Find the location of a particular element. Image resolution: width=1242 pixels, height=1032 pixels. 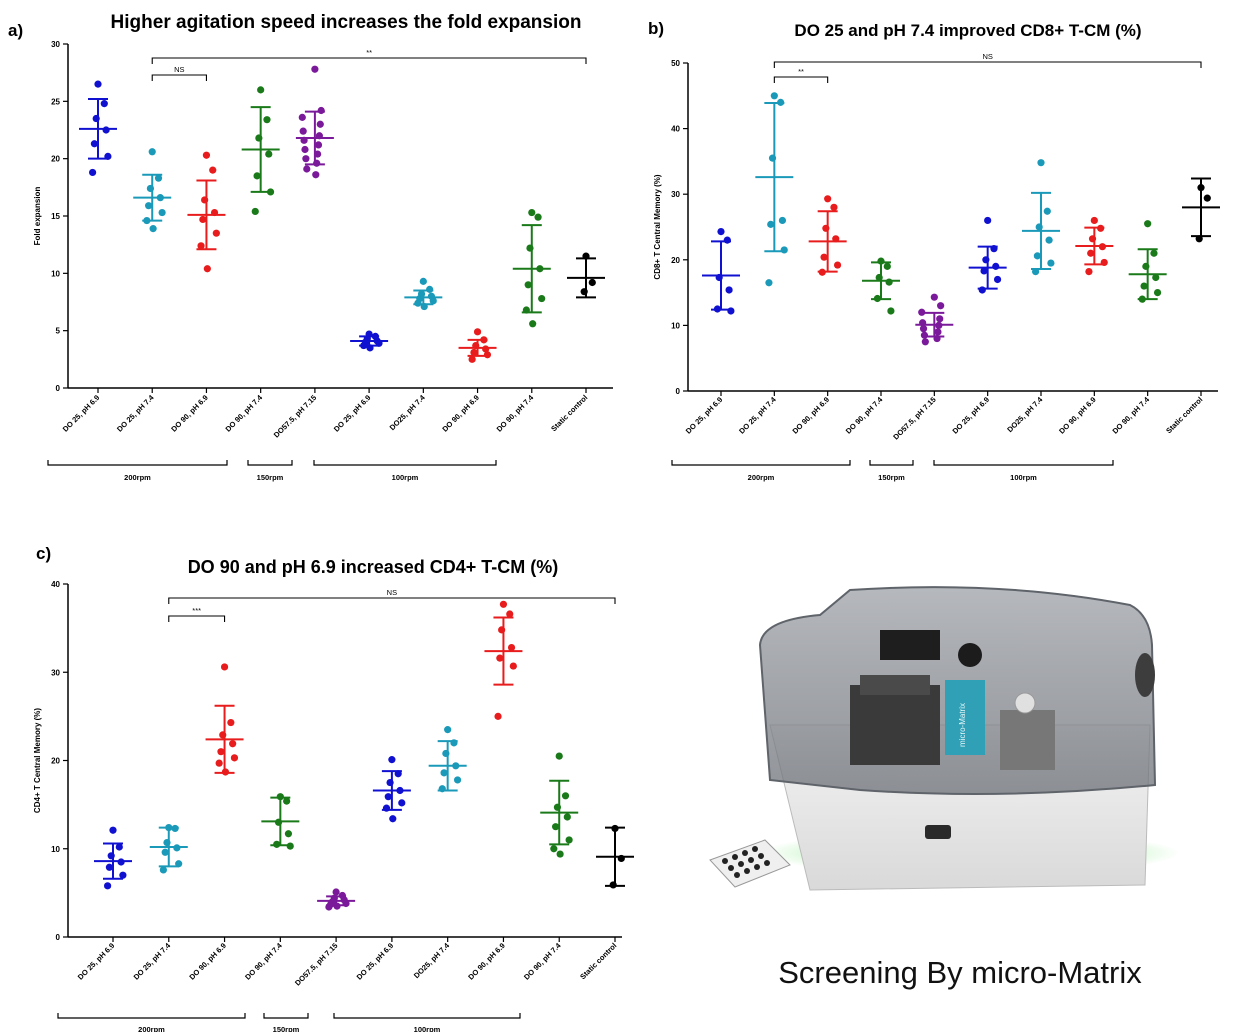

x-tick-label: DO 25, pH 7.4 is located at coordinates (135, 412).